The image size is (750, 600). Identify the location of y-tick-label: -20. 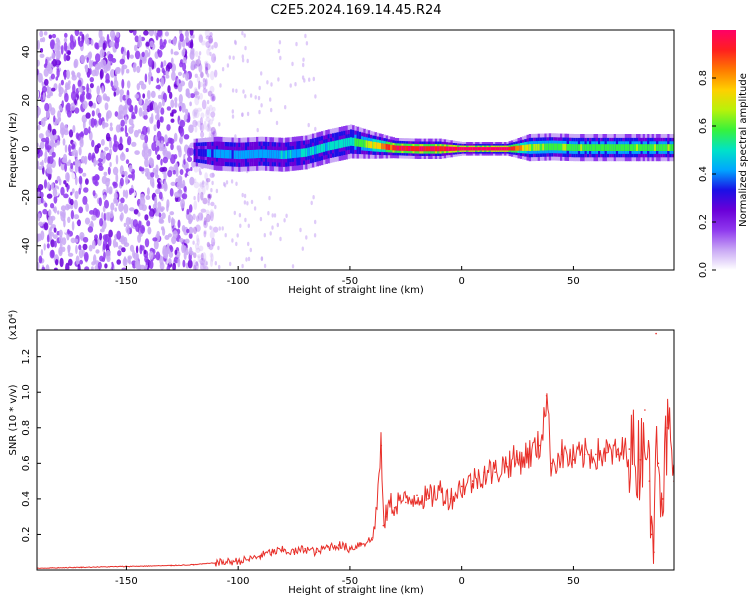
(26, 197).